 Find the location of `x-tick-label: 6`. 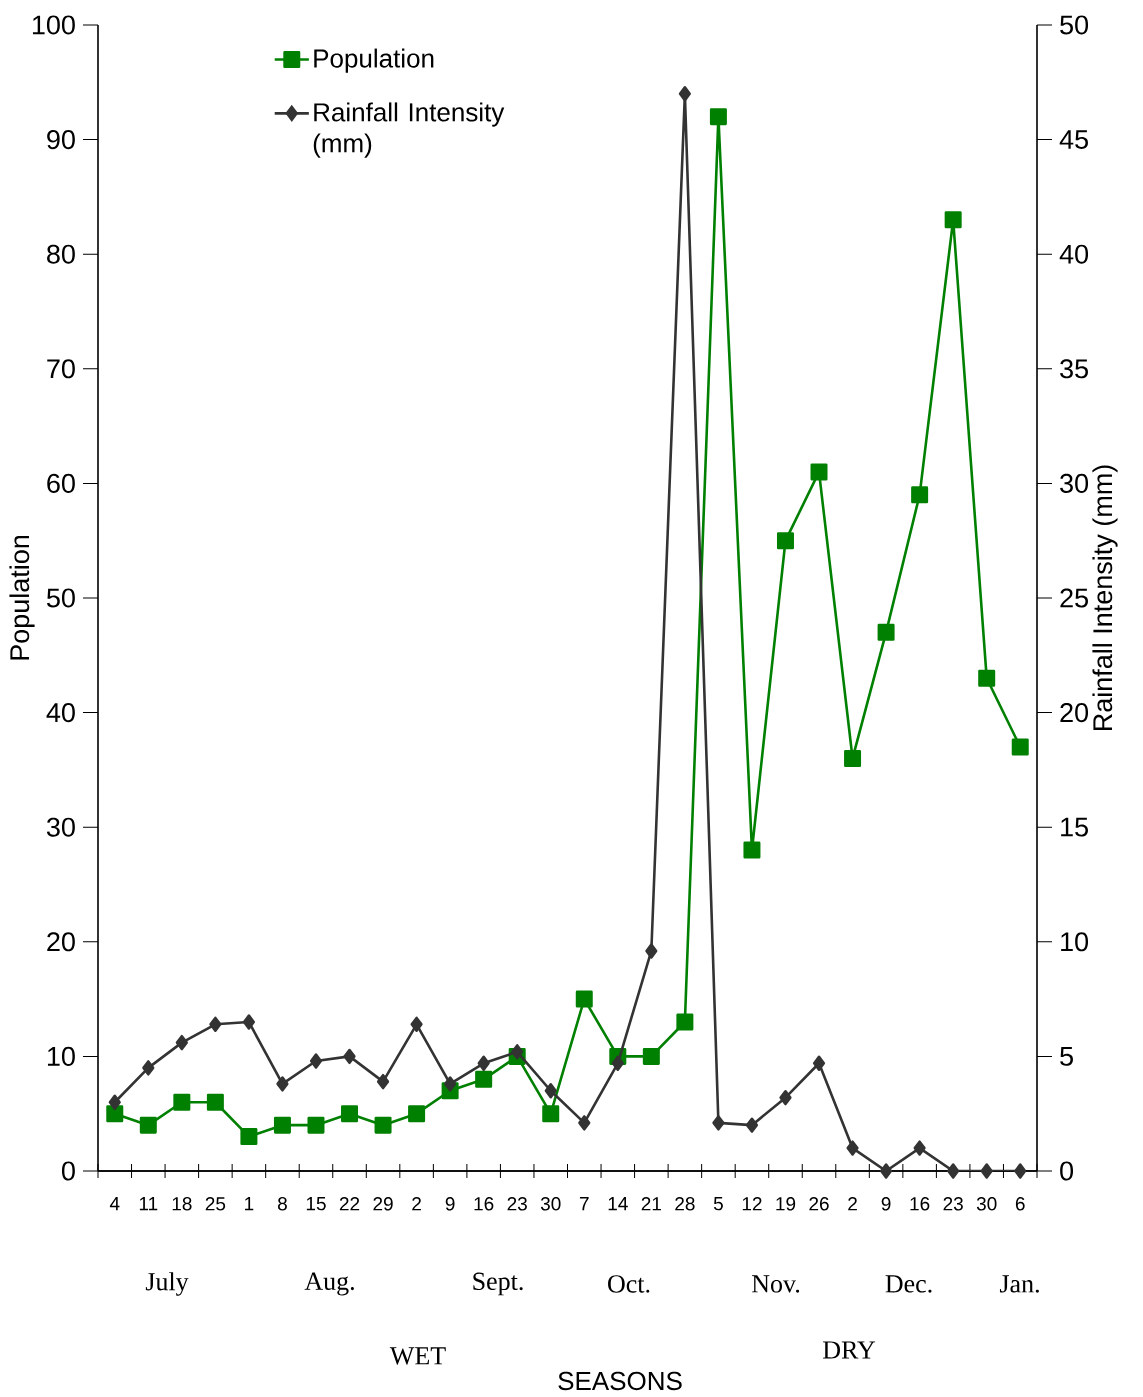

x-tick-label: 6 is located at coordinates (1020, 1204).